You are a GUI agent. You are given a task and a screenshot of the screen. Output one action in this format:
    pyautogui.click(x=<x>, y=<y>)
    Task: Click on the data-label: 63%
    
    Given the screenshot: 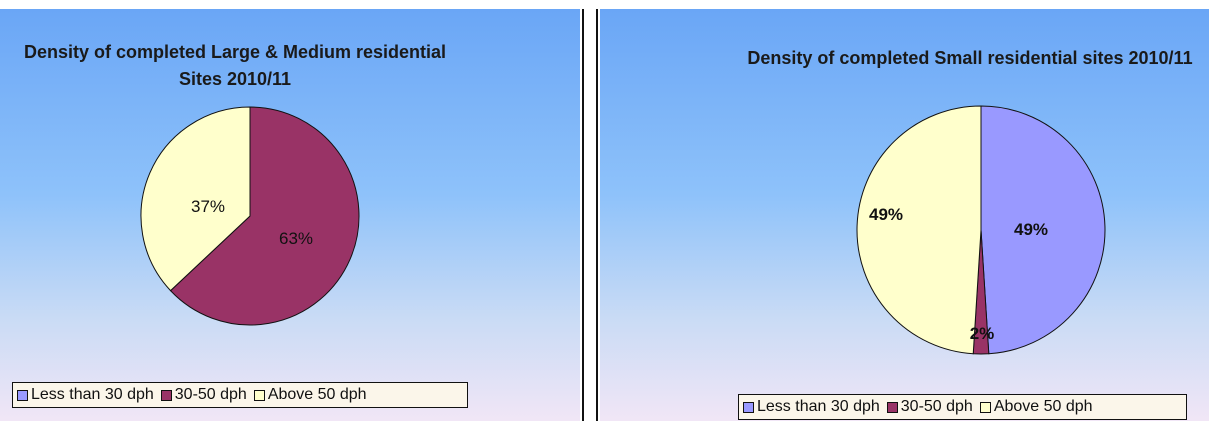 What is the action you would take?
    pyautogui.click(x=296, y=238)
    